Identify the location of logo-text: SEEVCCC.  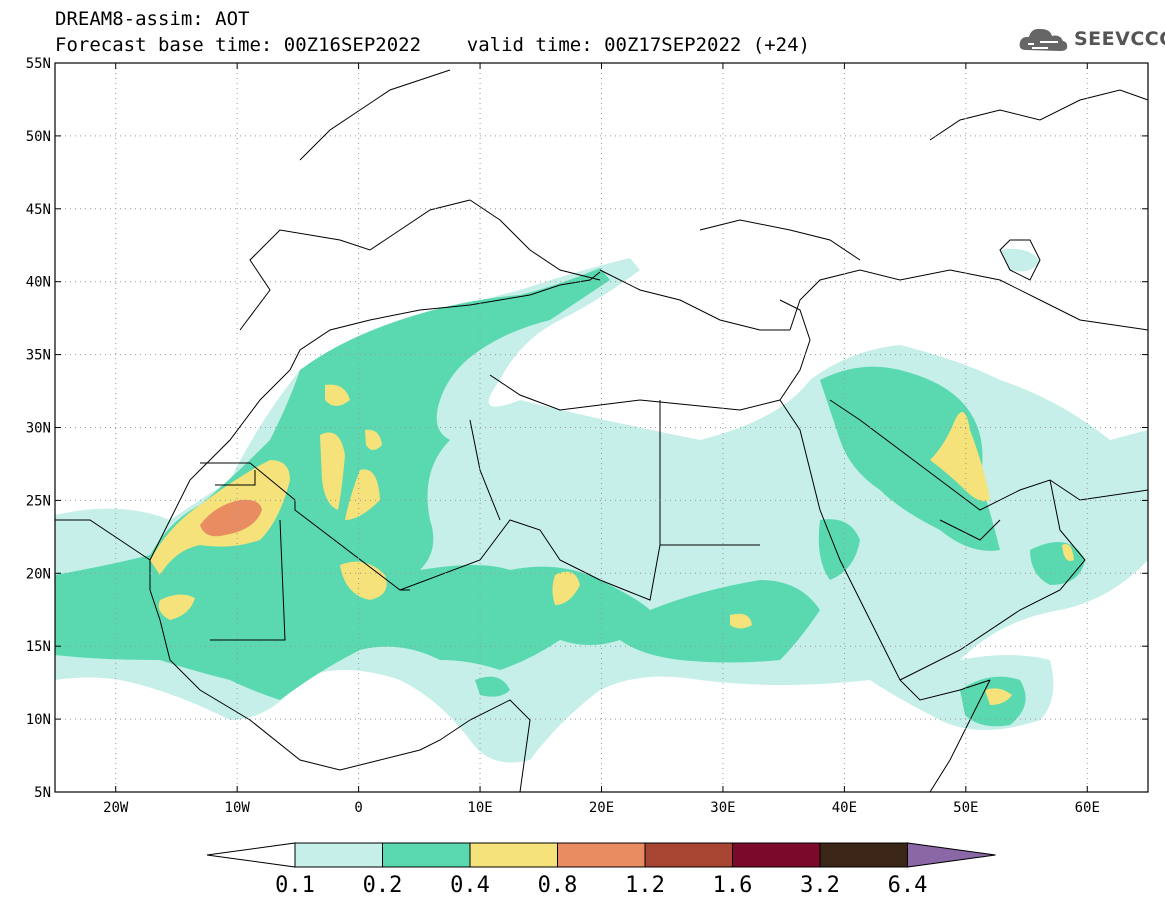
(1119, 39).